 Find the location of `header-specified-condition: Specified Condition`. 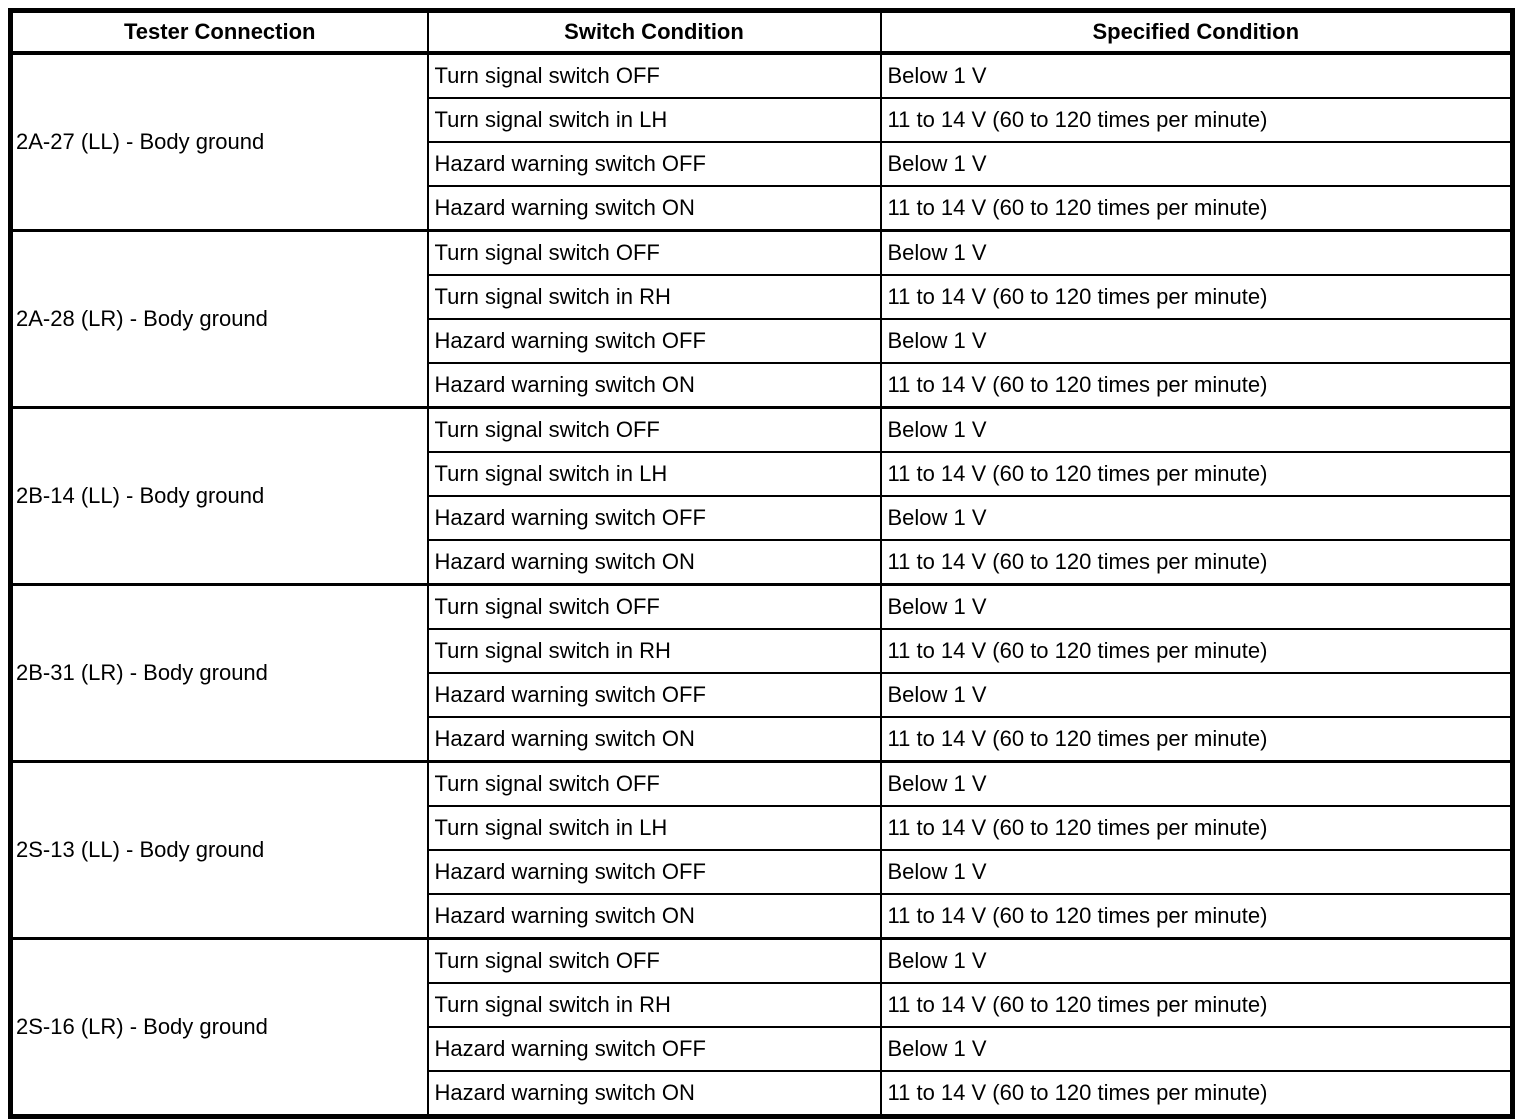

header-specified-condition: Specified Condition is located at coordinates (1196, 32).